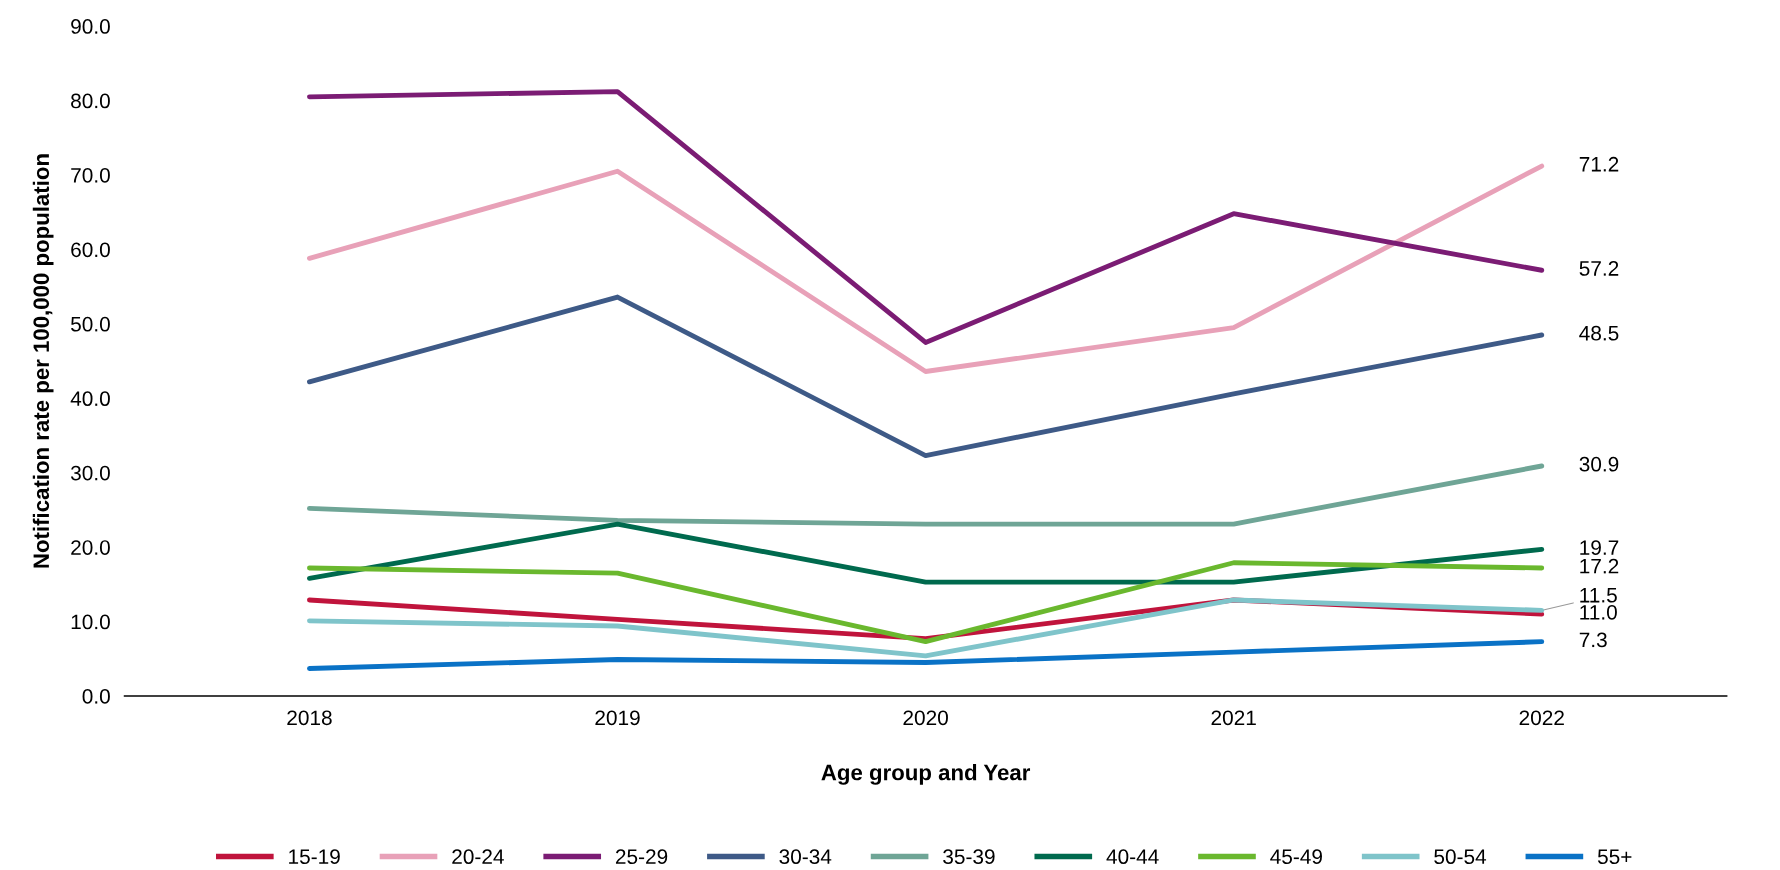 This screenshot has height=870, width=1780. Describe the element at coordinates (90, 101) in the screenshot. I see `y-tick-label: 80.0` at that location.